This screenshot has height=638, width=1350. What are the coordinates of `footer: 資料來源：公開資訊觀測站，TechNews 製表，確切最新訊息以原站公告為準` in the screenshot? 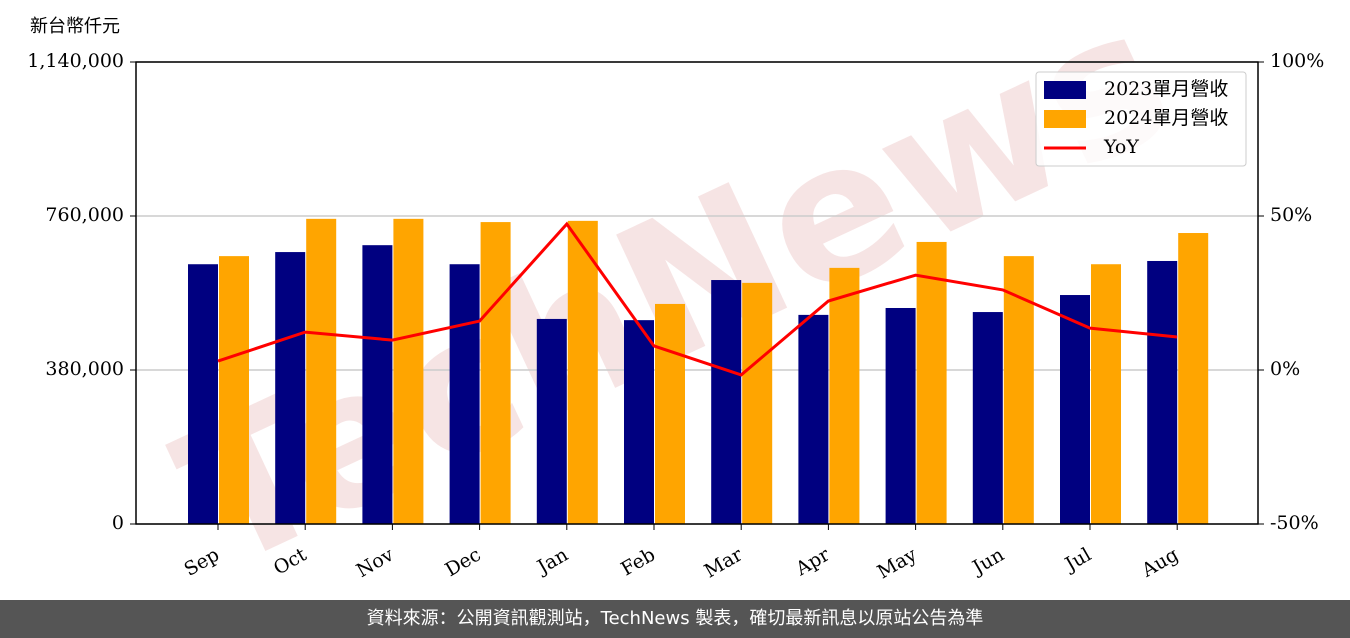 It's located at (675, 619).